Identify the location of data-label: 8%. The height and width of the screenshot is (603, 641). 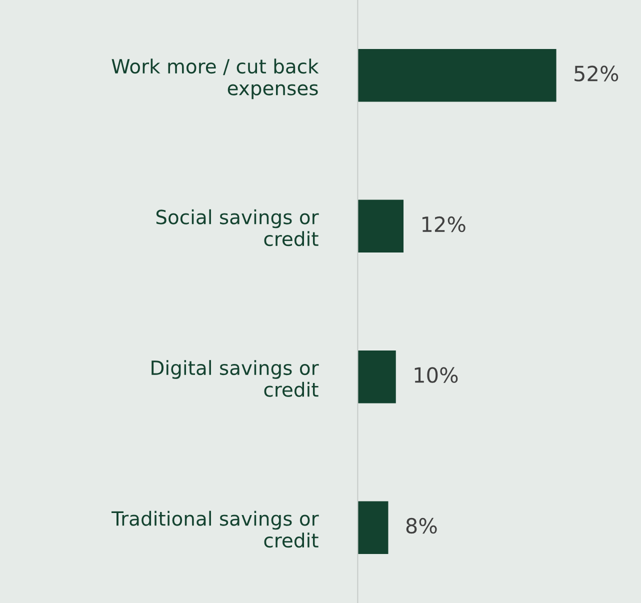
(421, 526).